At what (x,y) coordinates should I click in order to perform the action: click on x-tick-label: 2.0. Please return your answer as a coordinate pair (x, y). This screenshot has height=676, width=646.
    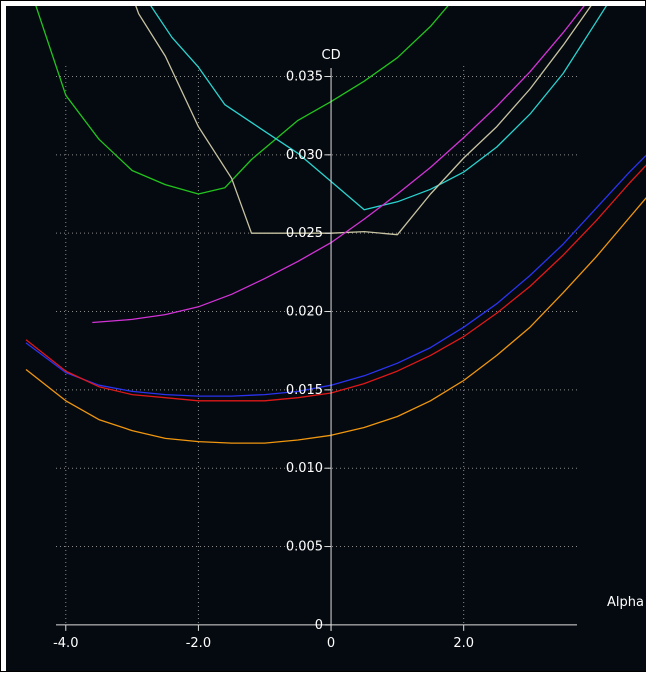
    Looking at the image, I should click on (463, 643).